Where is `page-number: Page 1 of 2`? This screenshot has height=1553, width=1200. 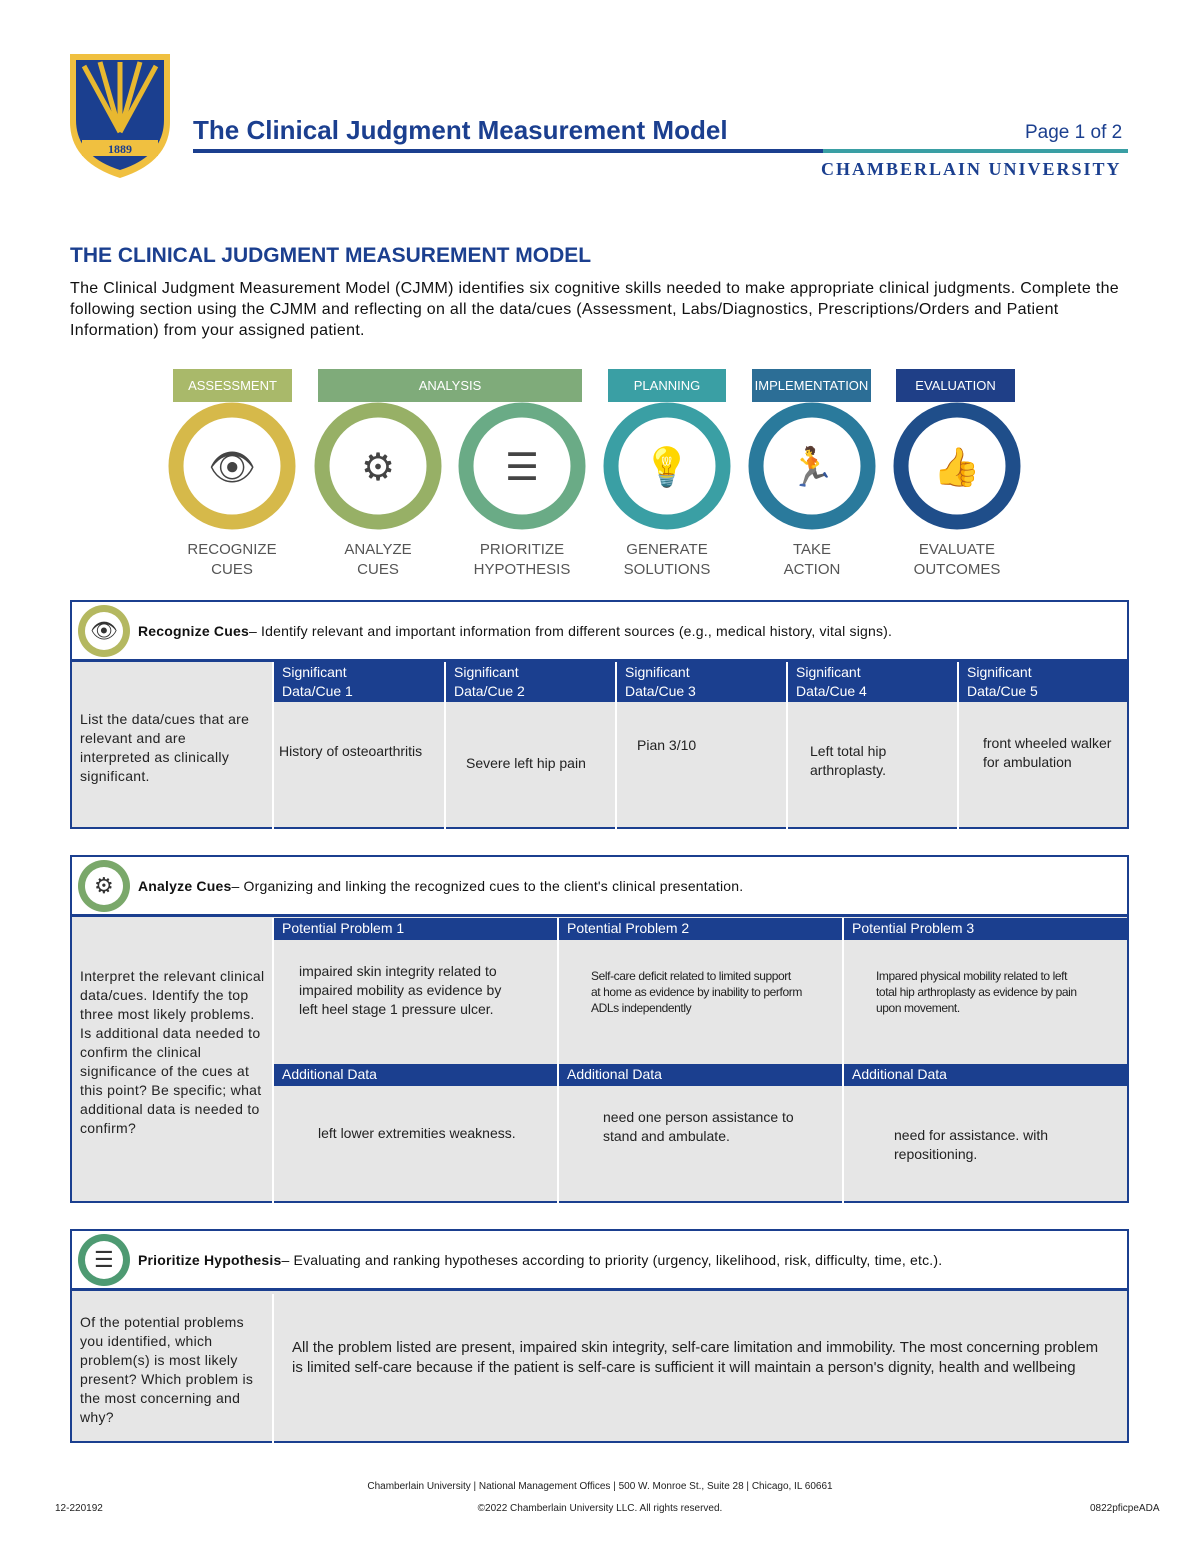
page-number: Page 1 of 2 is located at coordinates (1074, 132).